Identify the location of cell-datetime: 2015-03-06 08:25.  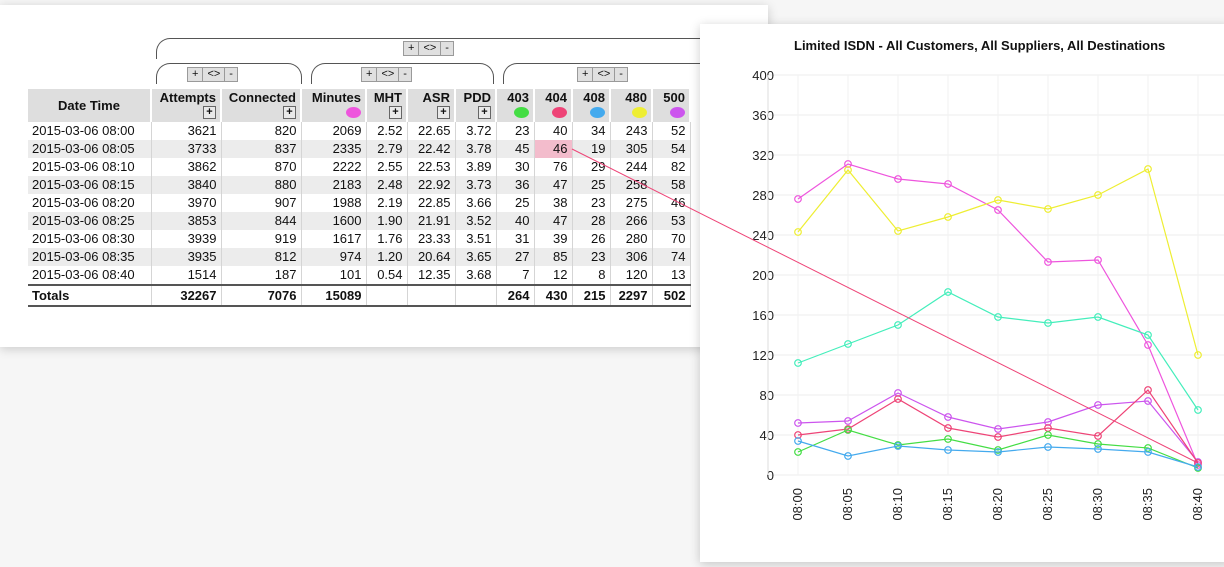
(90, 221).